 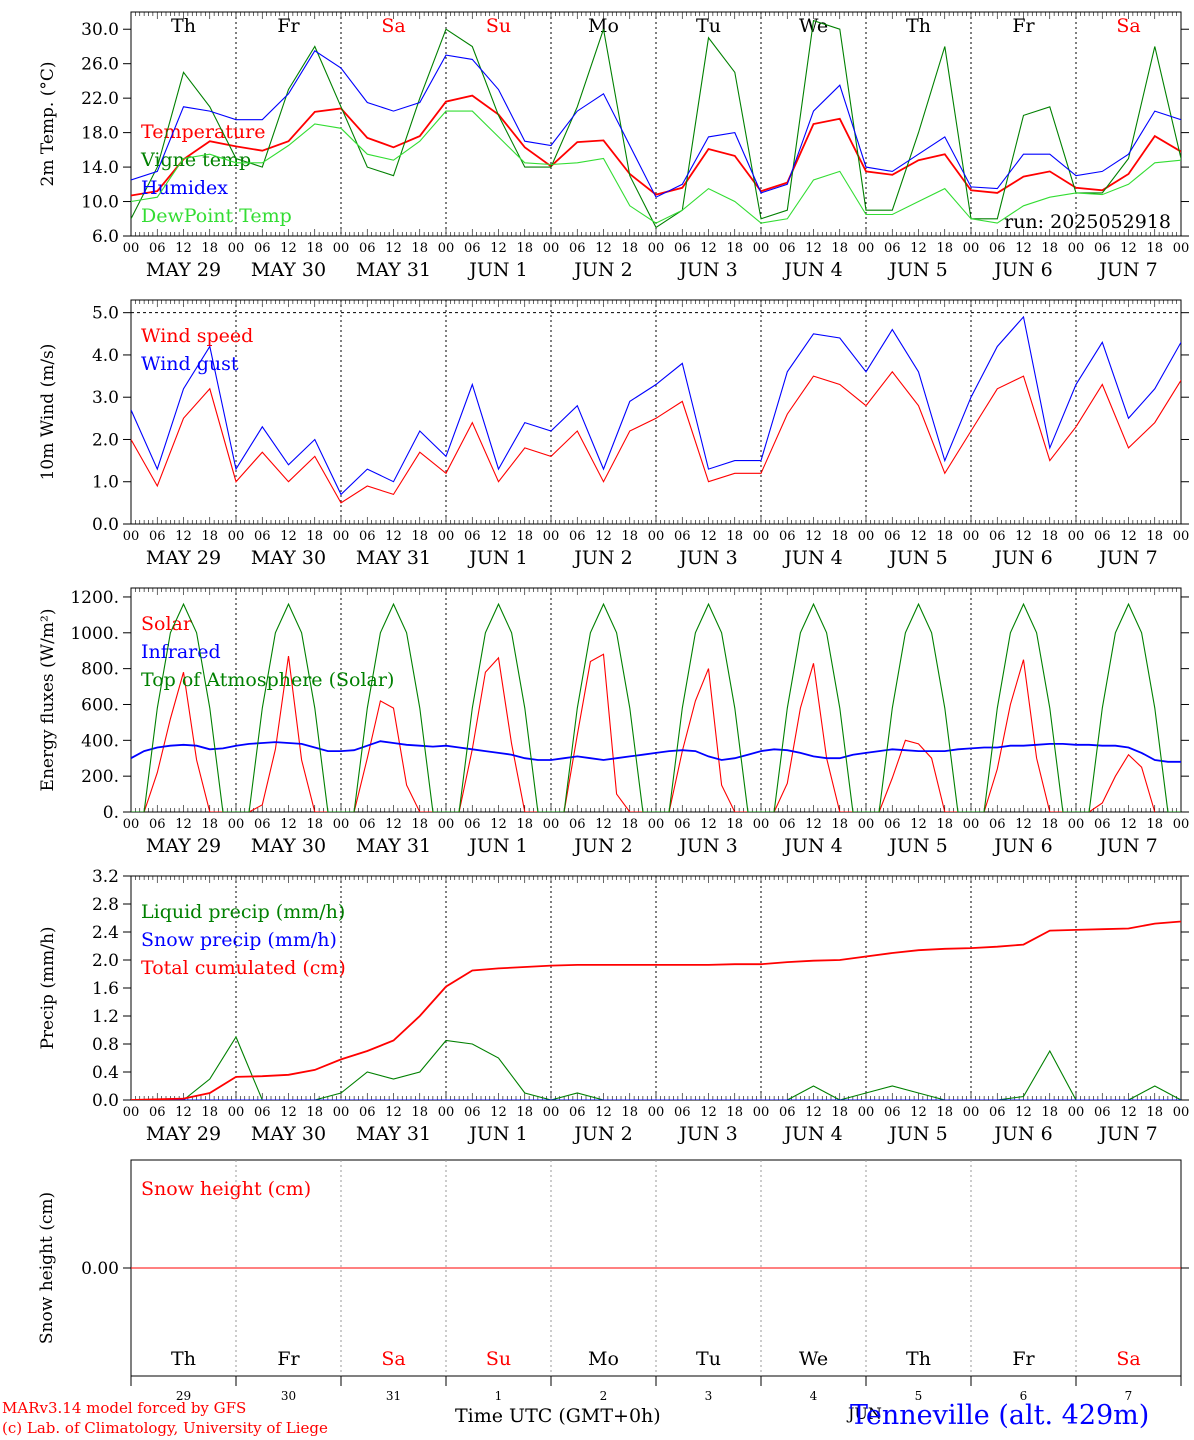 What do you see at coordinates (203, 132) in the screenshot?
I see `legend-entry: Temperature` at bounding box center [203, 132].